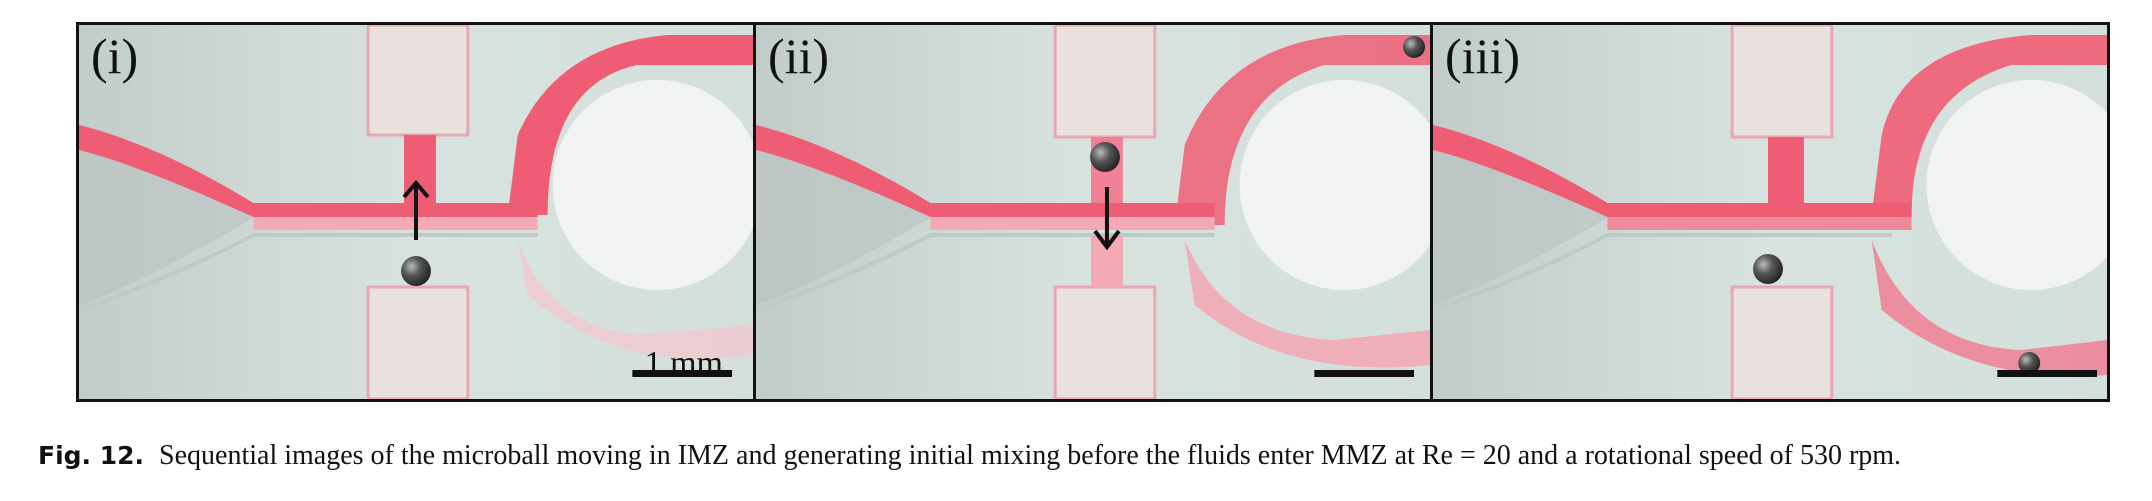 The image size is (2152, 501). What do you see at coordinates (115, 56) in the screenshot?
I see `panel-label: (i)` at bounding box center [115, 56].